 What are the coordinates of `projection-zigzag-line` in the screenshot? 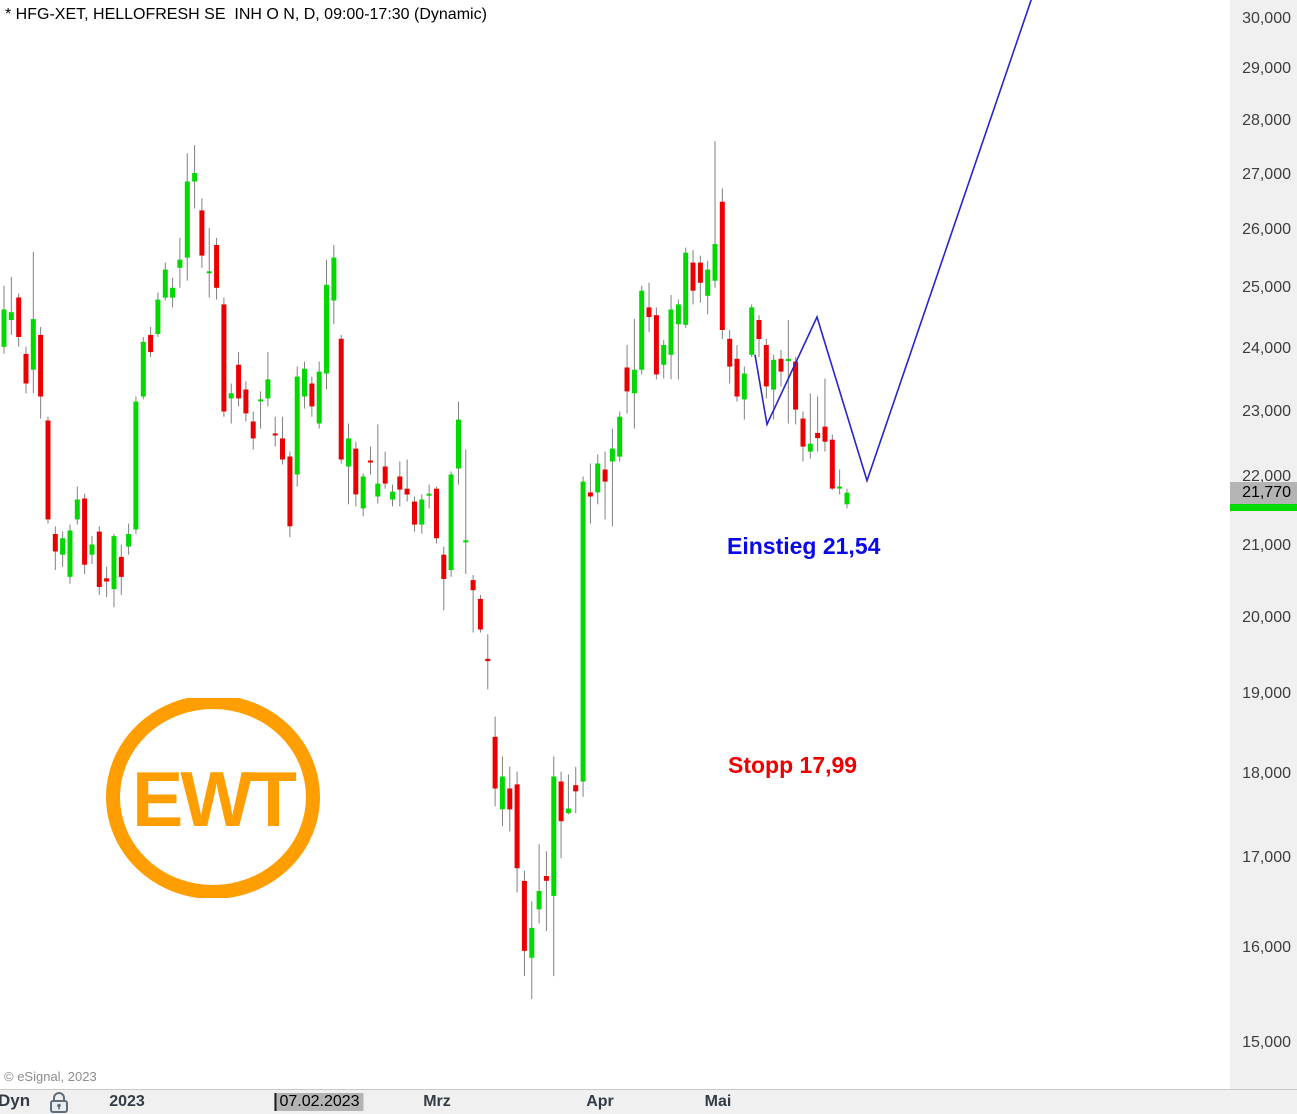 It's located at (893, 242).